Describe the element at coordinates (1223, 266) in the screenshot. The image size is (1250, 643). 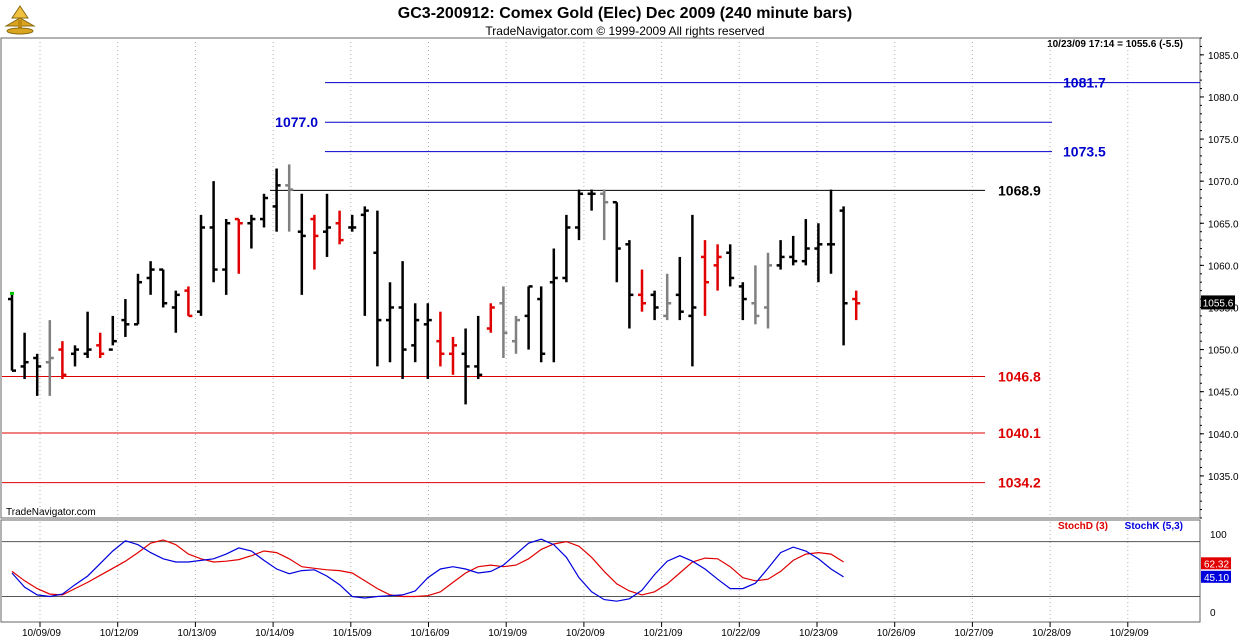
I see `price-axis-label: 1060.0` at that location.